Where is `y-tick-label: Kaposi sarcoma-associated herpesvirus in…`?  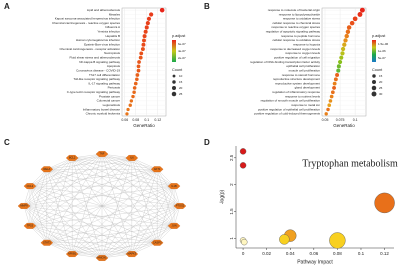
y-tick-label: Kaposi sarcoma-associated herpesvirus in… is located at coordinates (88, 19).